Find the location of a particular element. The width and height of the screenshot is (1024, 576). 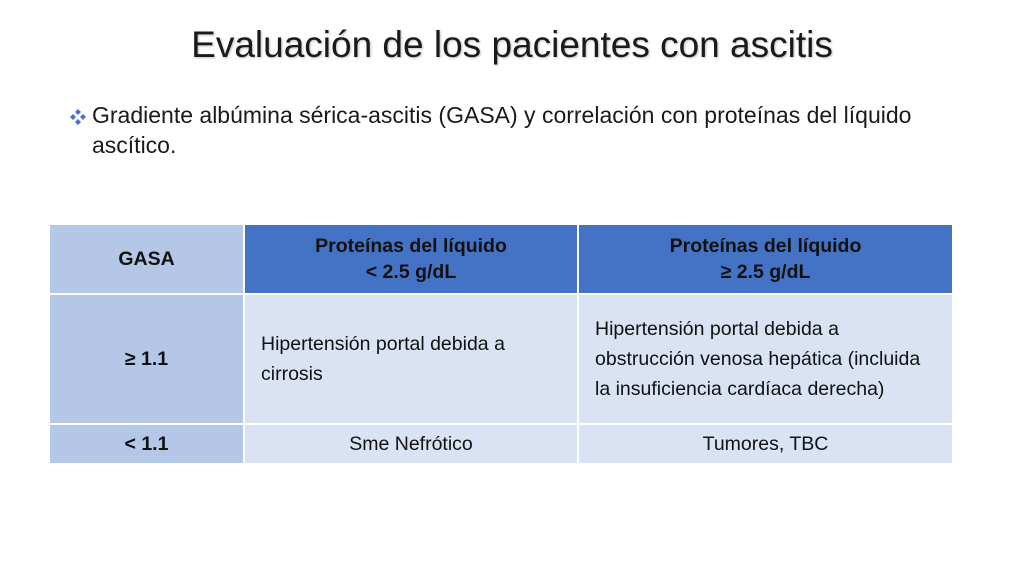

header-gasa: GASA is located at coordinates (146, 259).